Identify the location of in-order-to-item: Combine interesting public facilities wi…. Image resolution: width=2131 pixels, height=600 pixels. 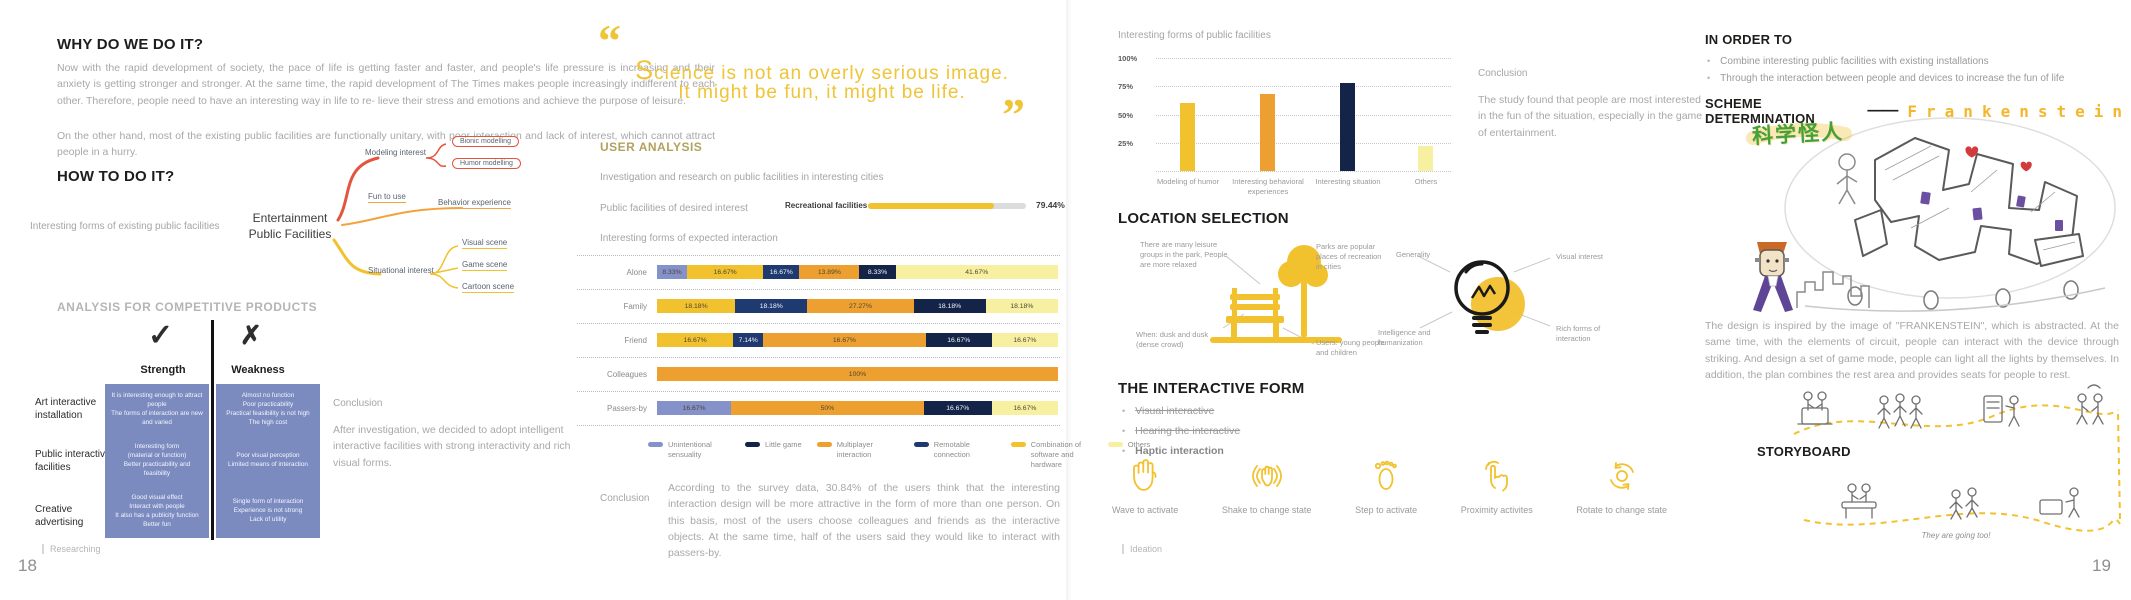
(1854, 61).